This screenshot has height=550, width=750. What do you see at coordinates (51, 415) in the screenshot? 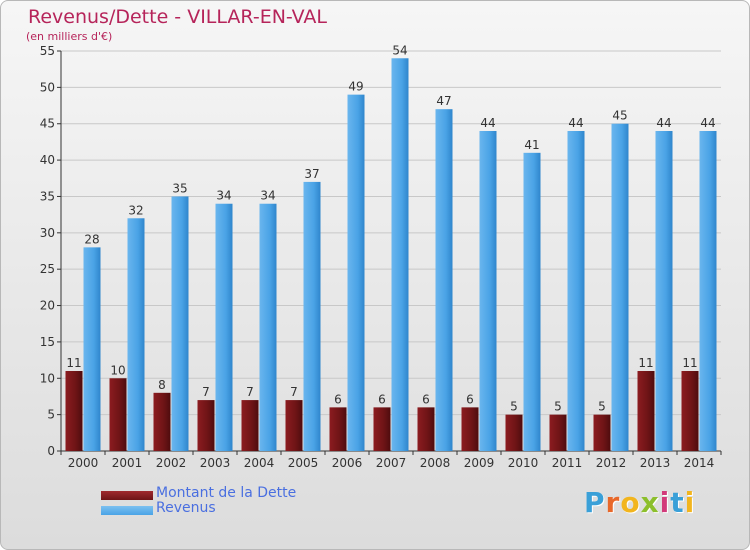
I see `y-tick-label: 5` at bounding box center [51, 415].